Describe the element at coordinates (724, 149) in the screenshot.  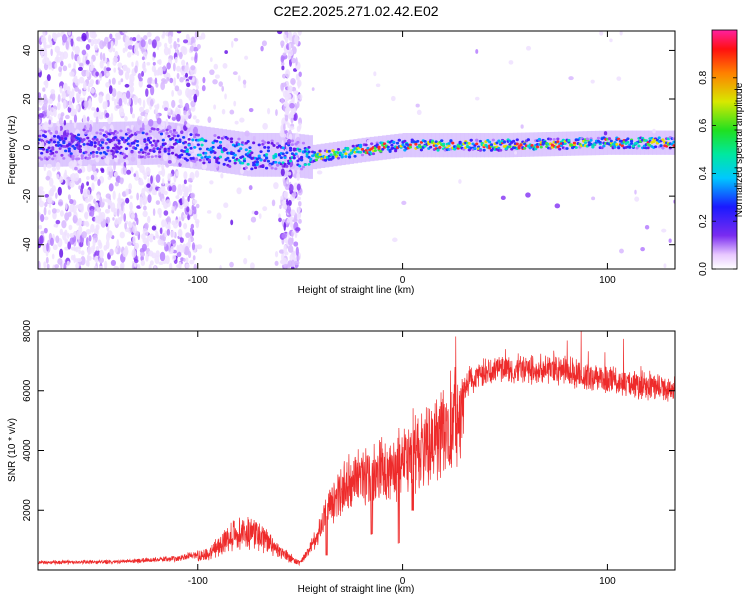
I see `colorbar-gradient` at that location.